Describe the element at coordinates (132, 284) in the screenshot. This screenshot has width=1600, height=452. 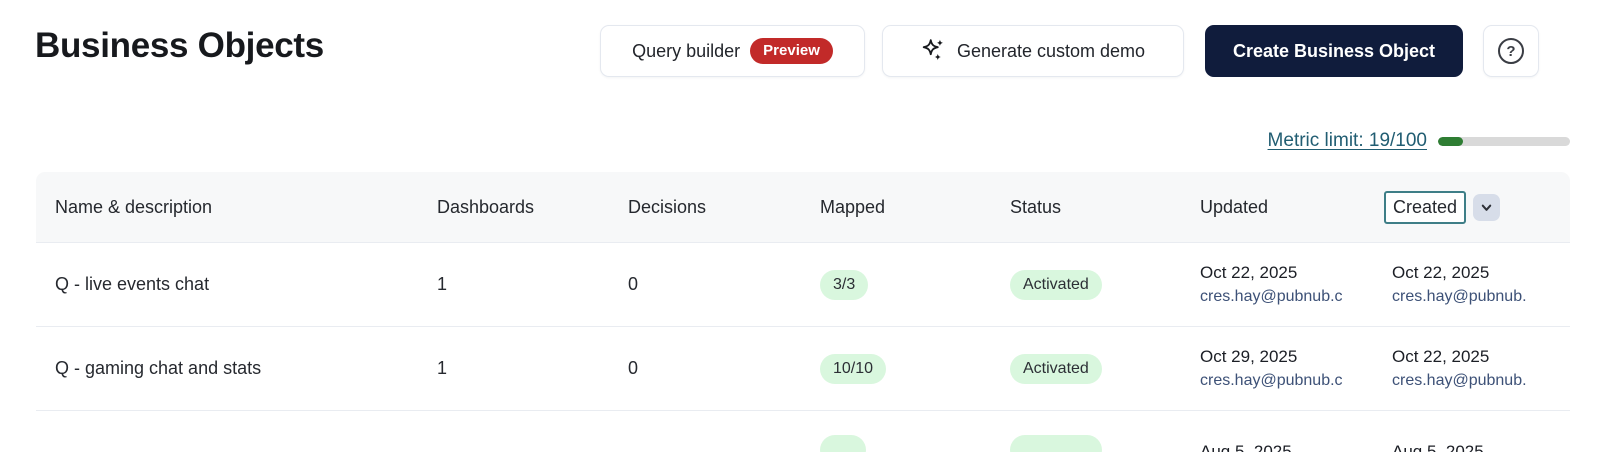
I see `row-name: Q - live events chat` at that location.